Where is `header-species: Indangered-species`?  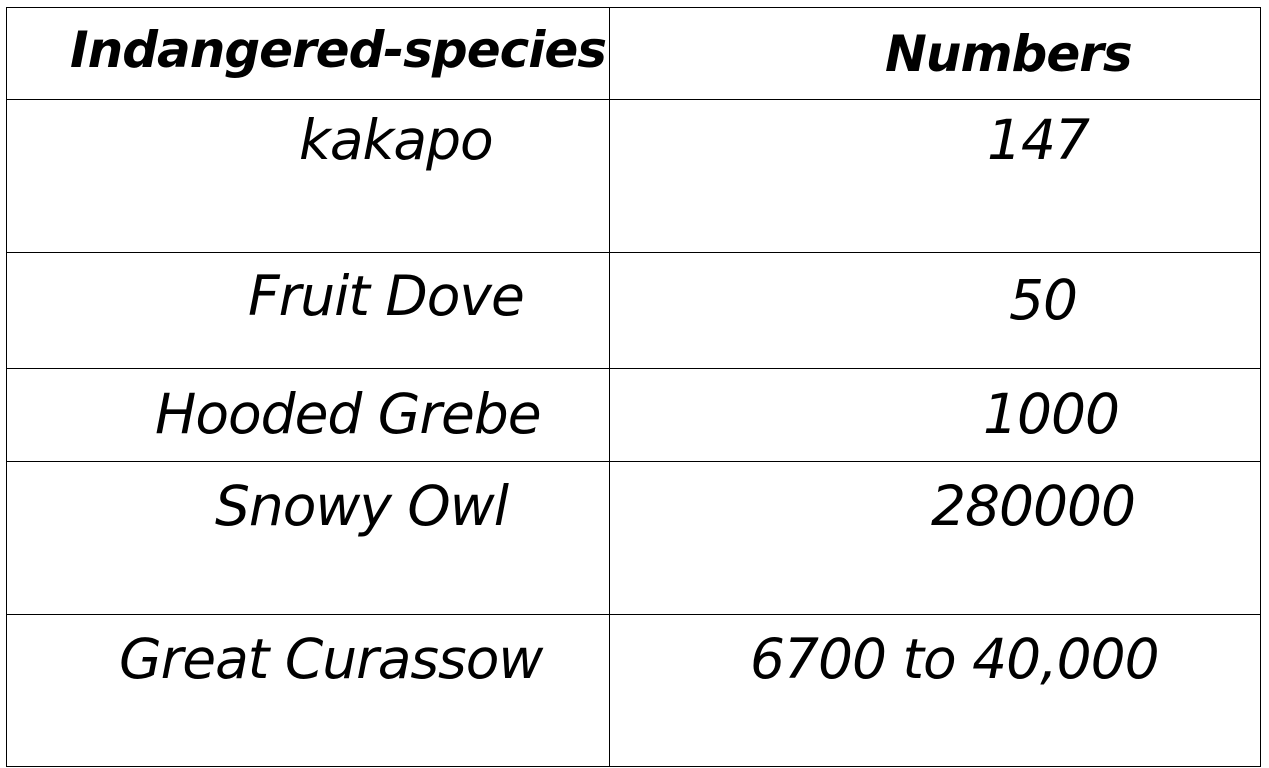
header-species: Indangered-species is located at coordinates (338, 50).